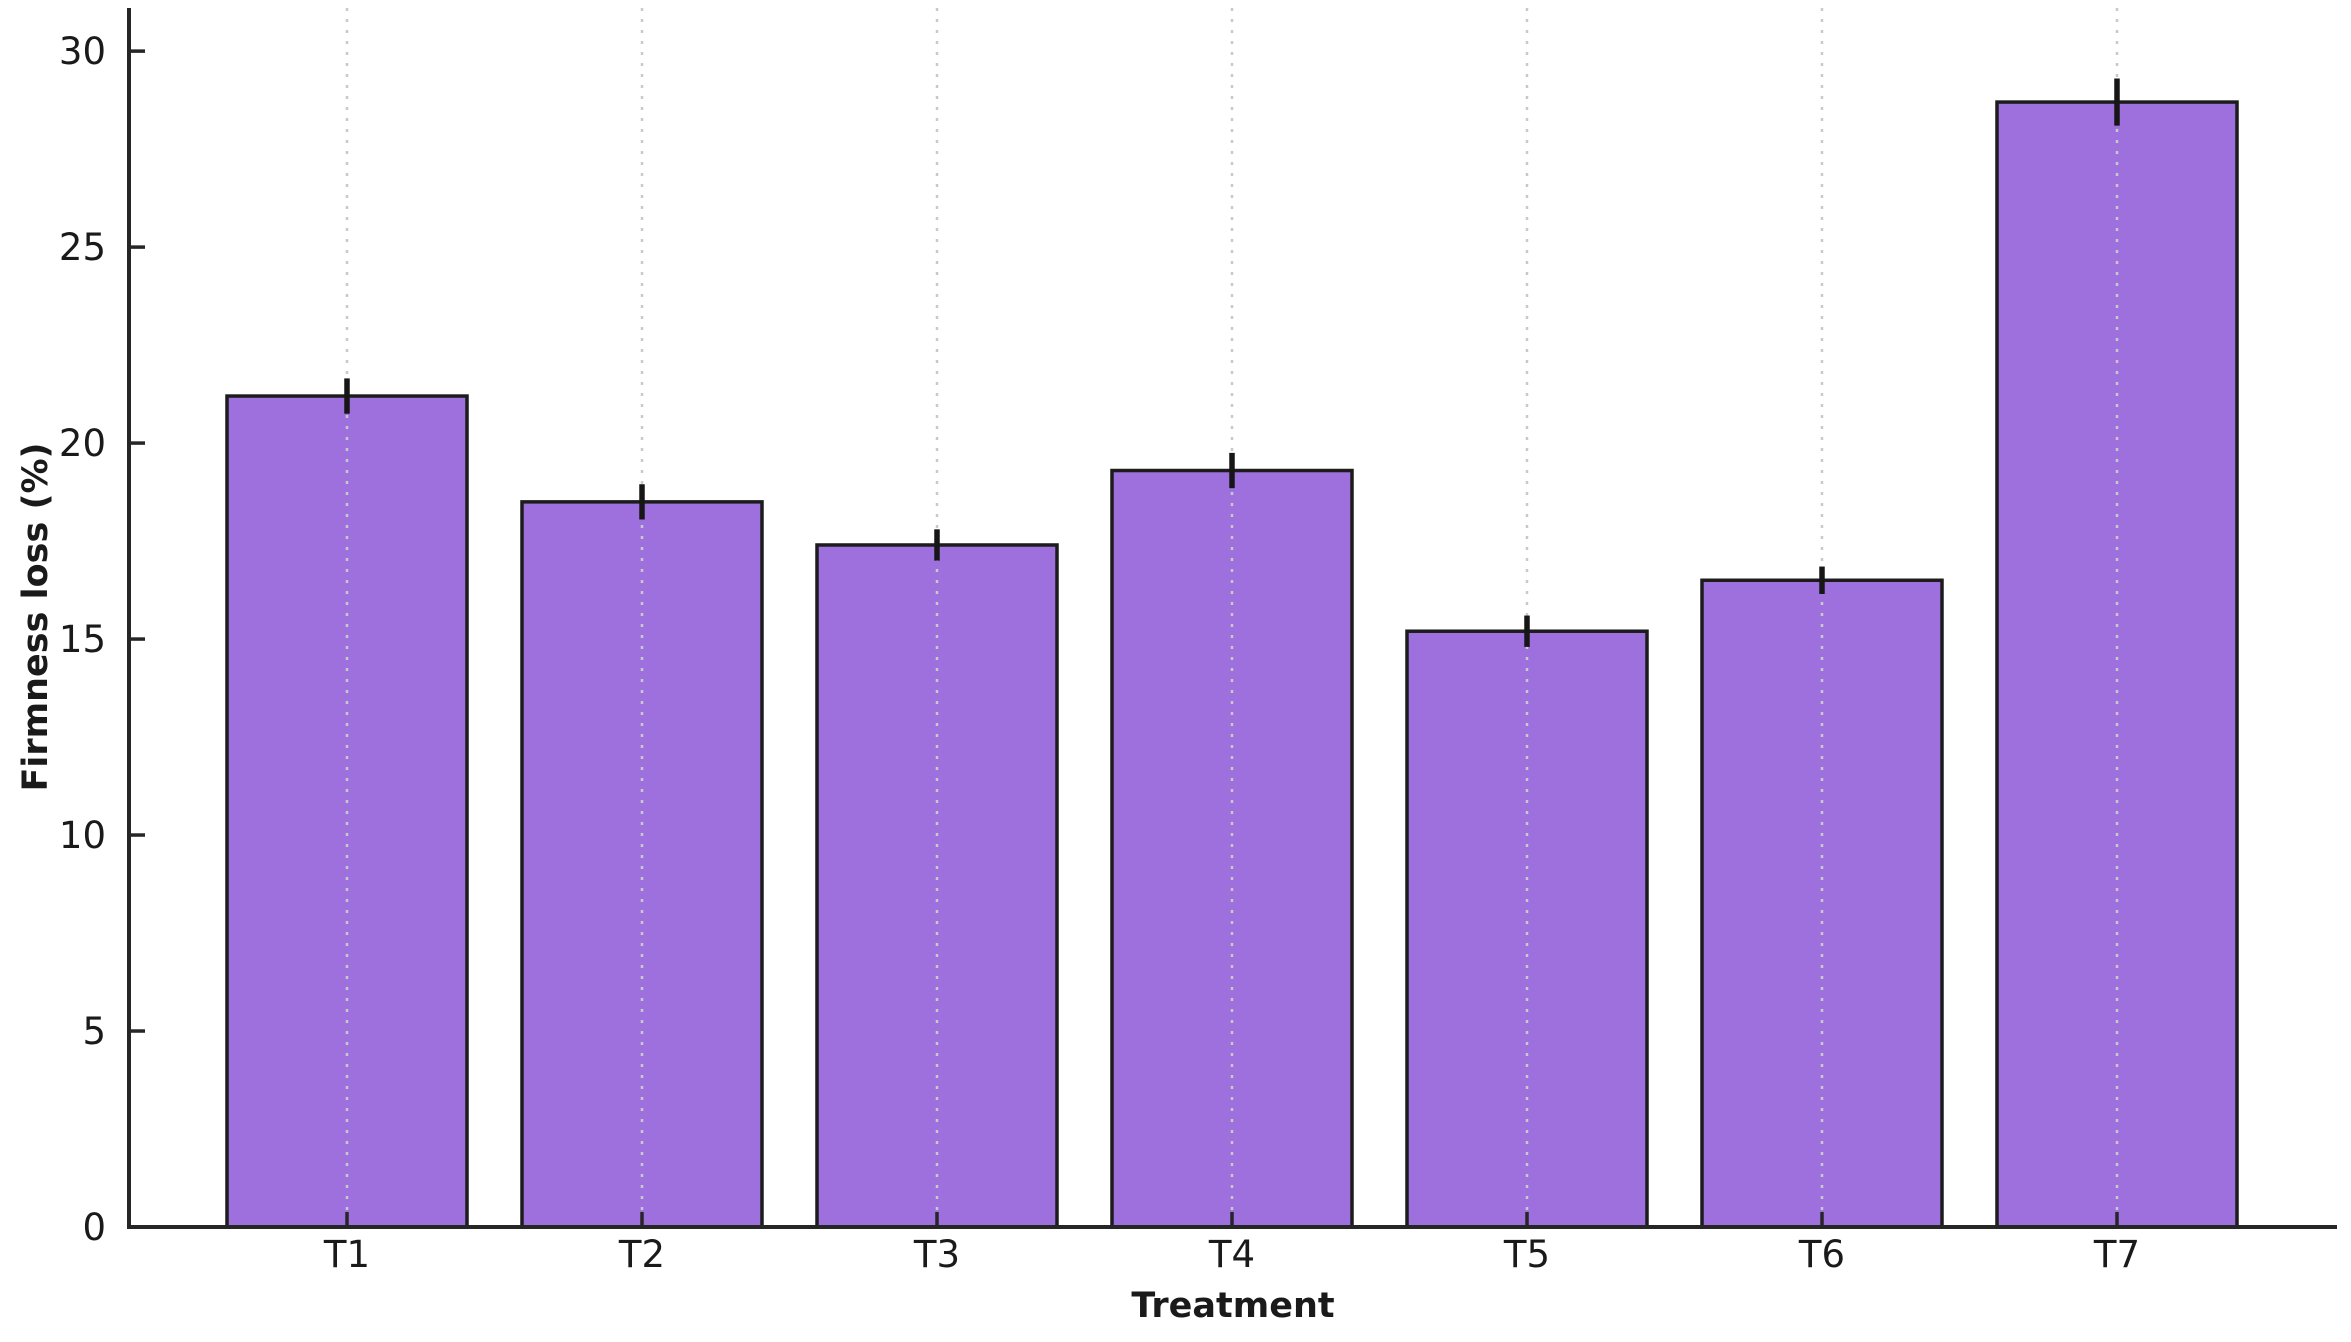 This screenshot has height=1342, width=2351. What do you see at coordinates (1527, 929) in the screenshot?
I see `bar-T5` at bounding box center [1527, 929].